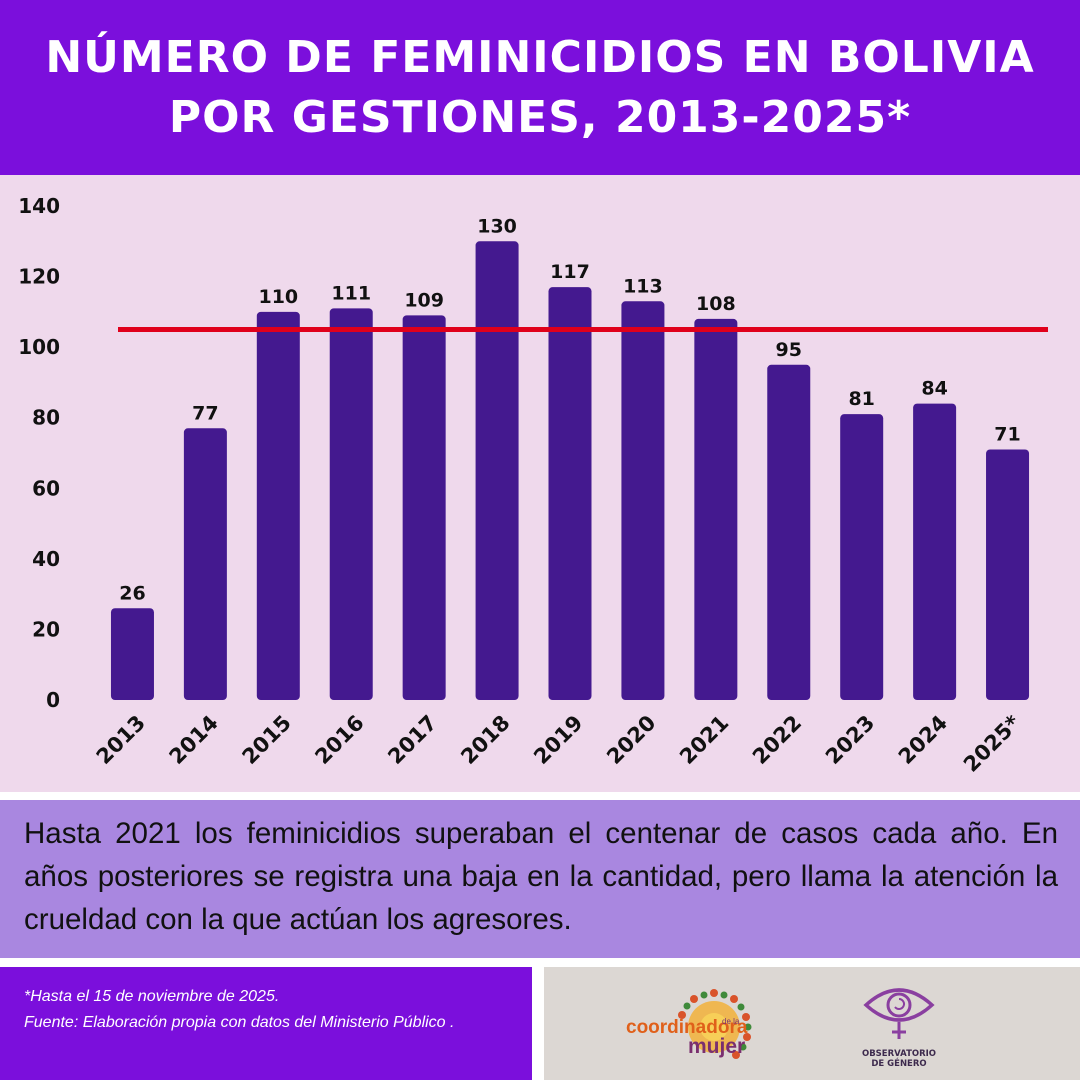 Image resolution: width=1080 pixels, height=1080 pixels. I want to click on bar-value-label: 108, so click(716, 304).